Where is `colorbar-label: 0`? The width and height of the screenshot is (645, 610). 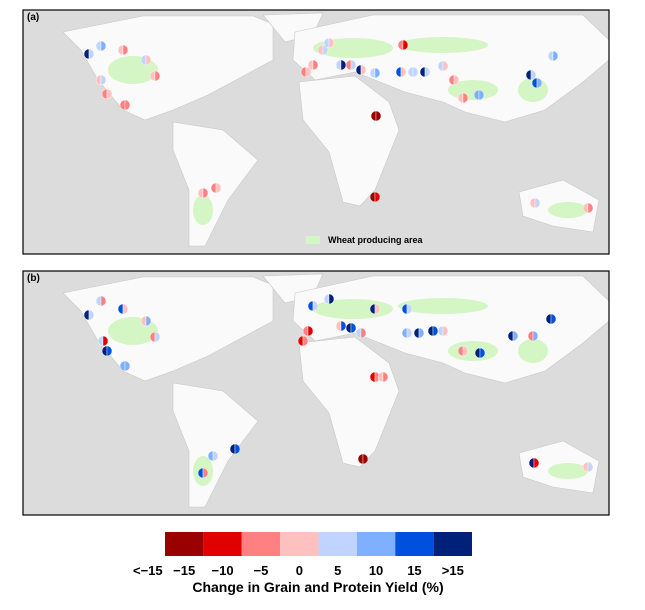 colorbar-label: 0 is located at coordinates (299, 570).